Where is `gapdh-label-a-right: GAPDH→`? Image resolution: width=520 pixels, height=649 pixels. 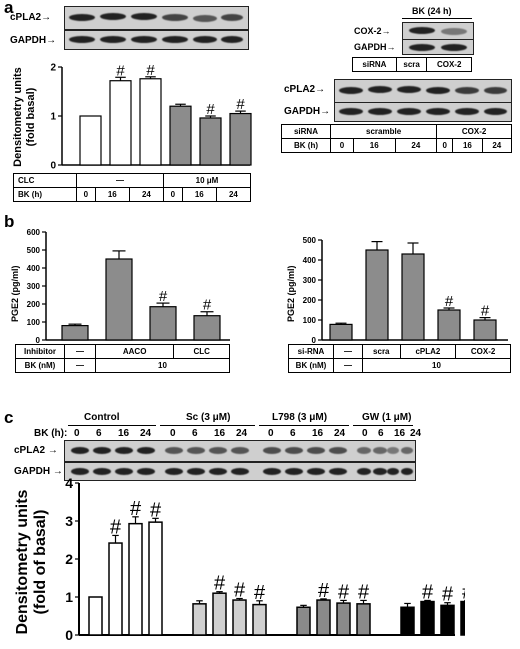 gapdh-label-a-right: GAPDH→ is located at coordinates (307, 111).